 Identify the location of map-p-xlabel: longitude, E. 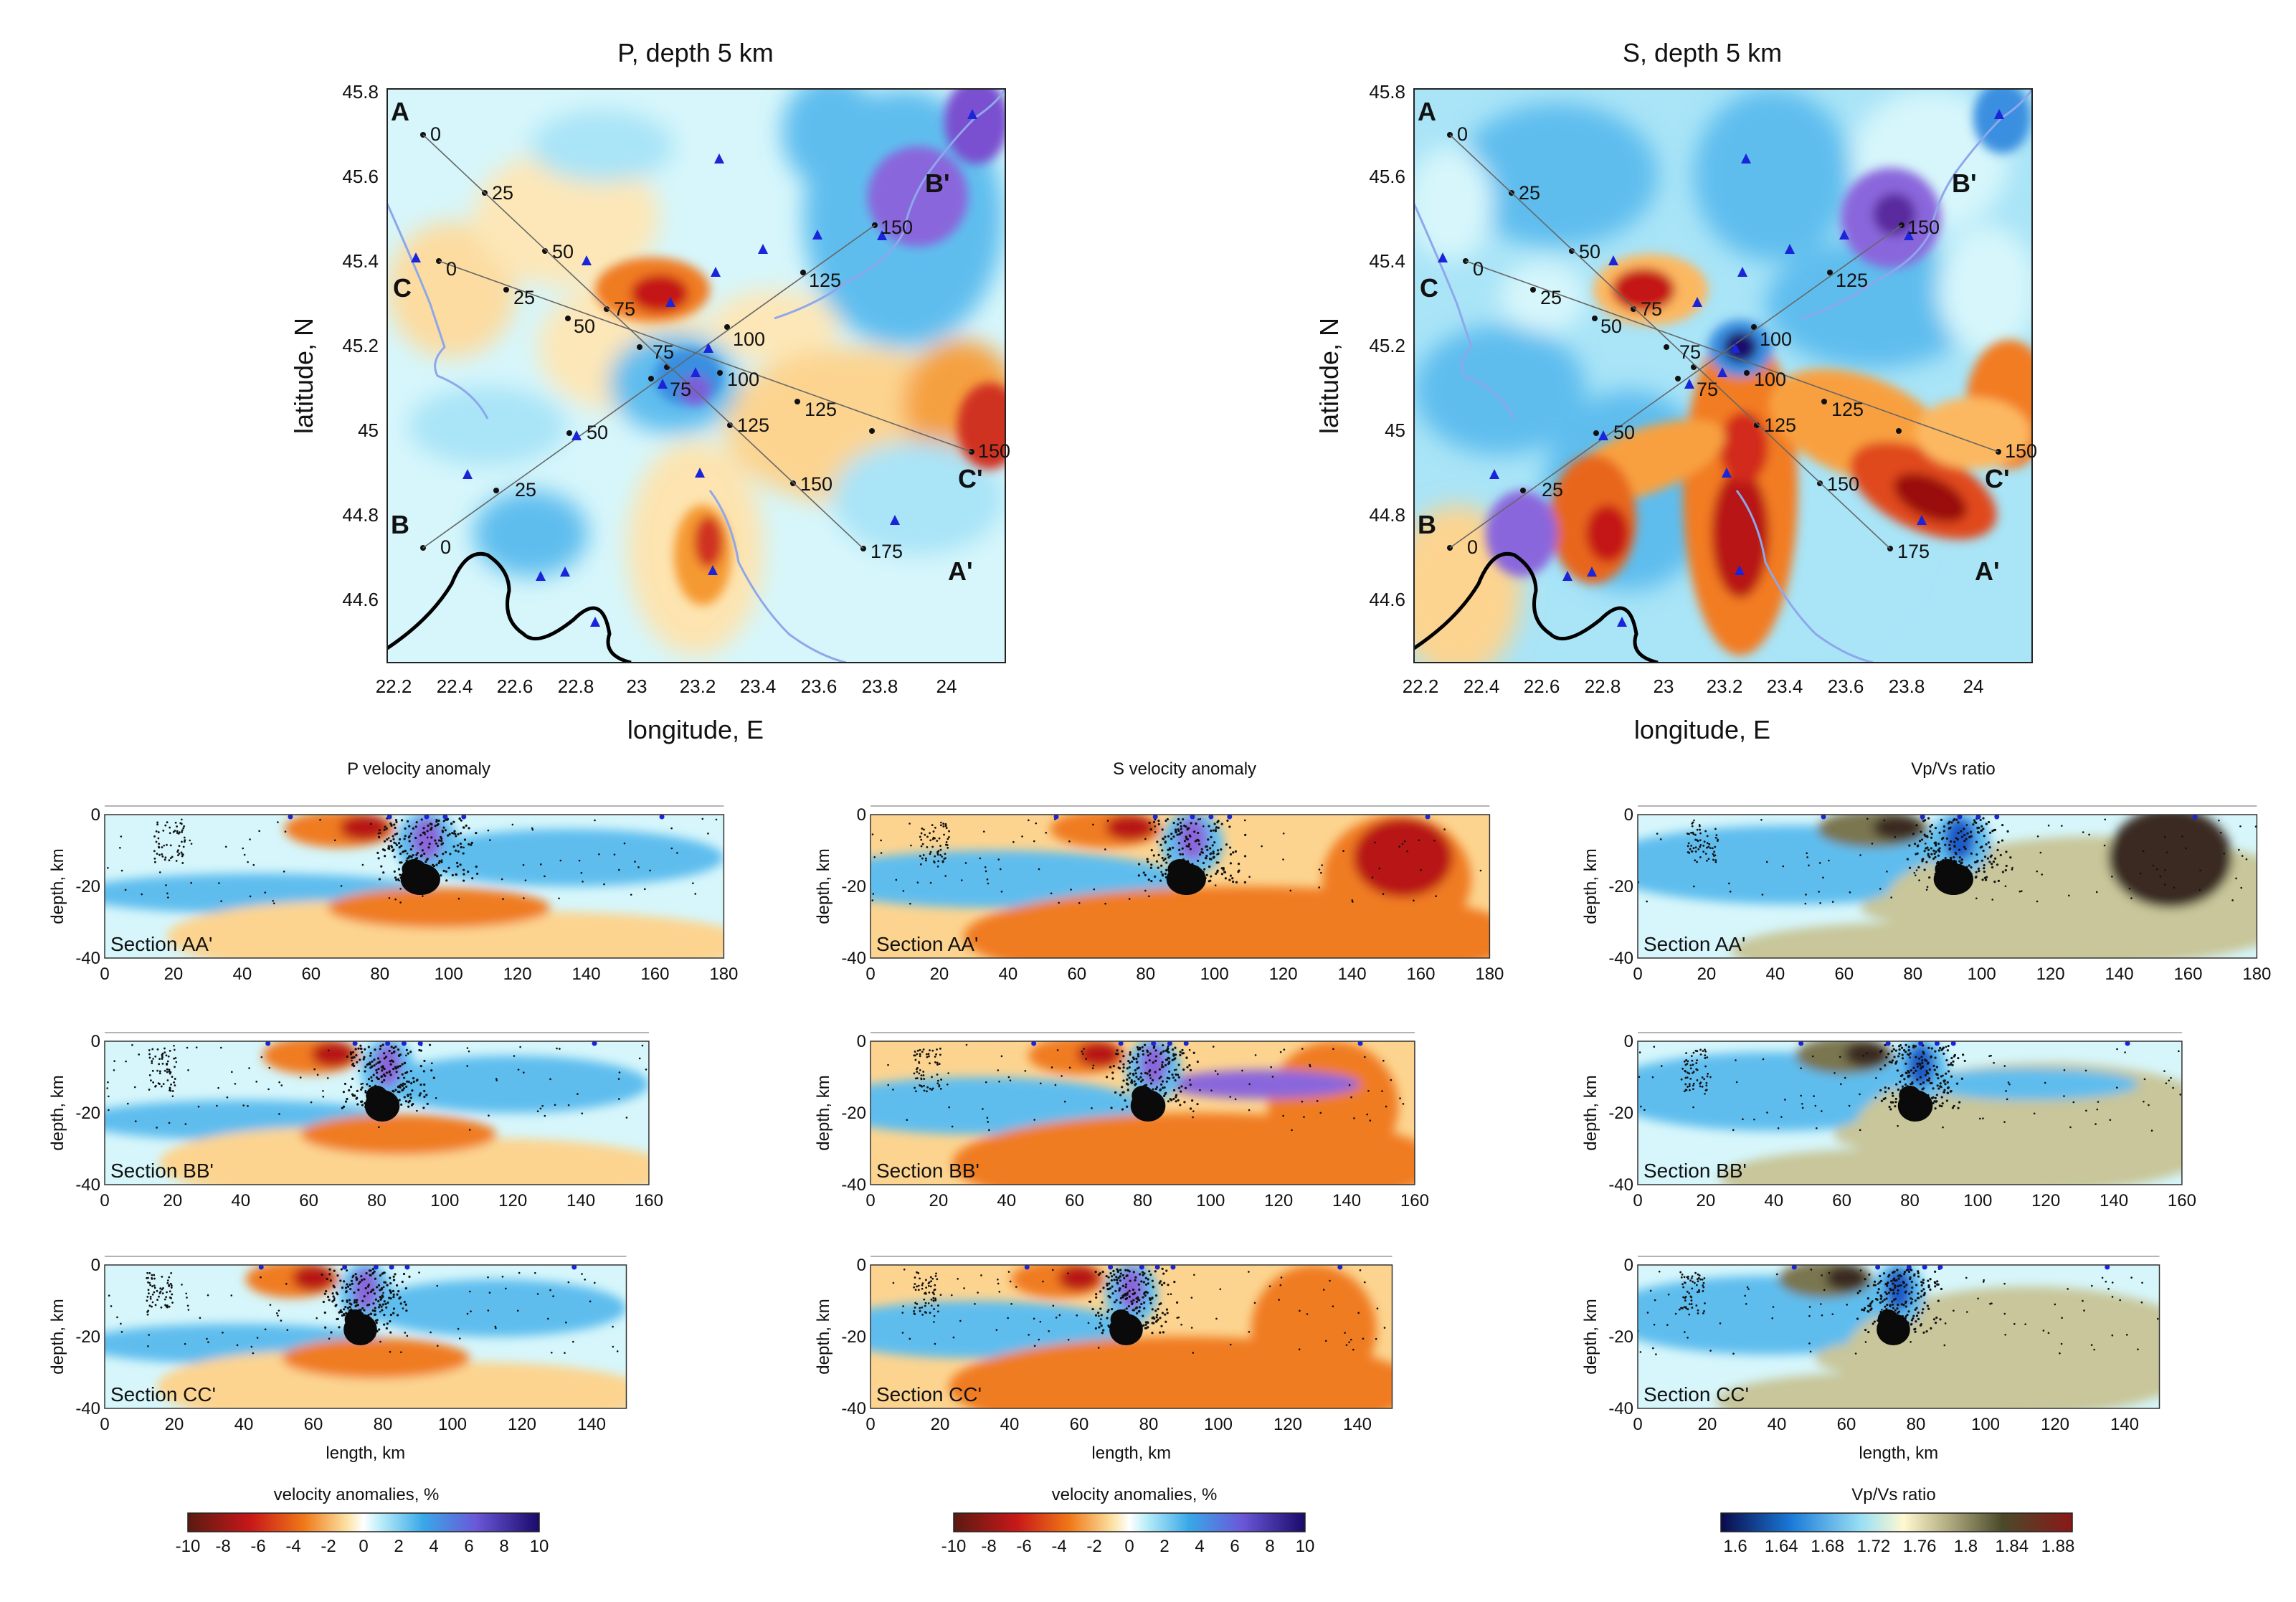
(695, 729).